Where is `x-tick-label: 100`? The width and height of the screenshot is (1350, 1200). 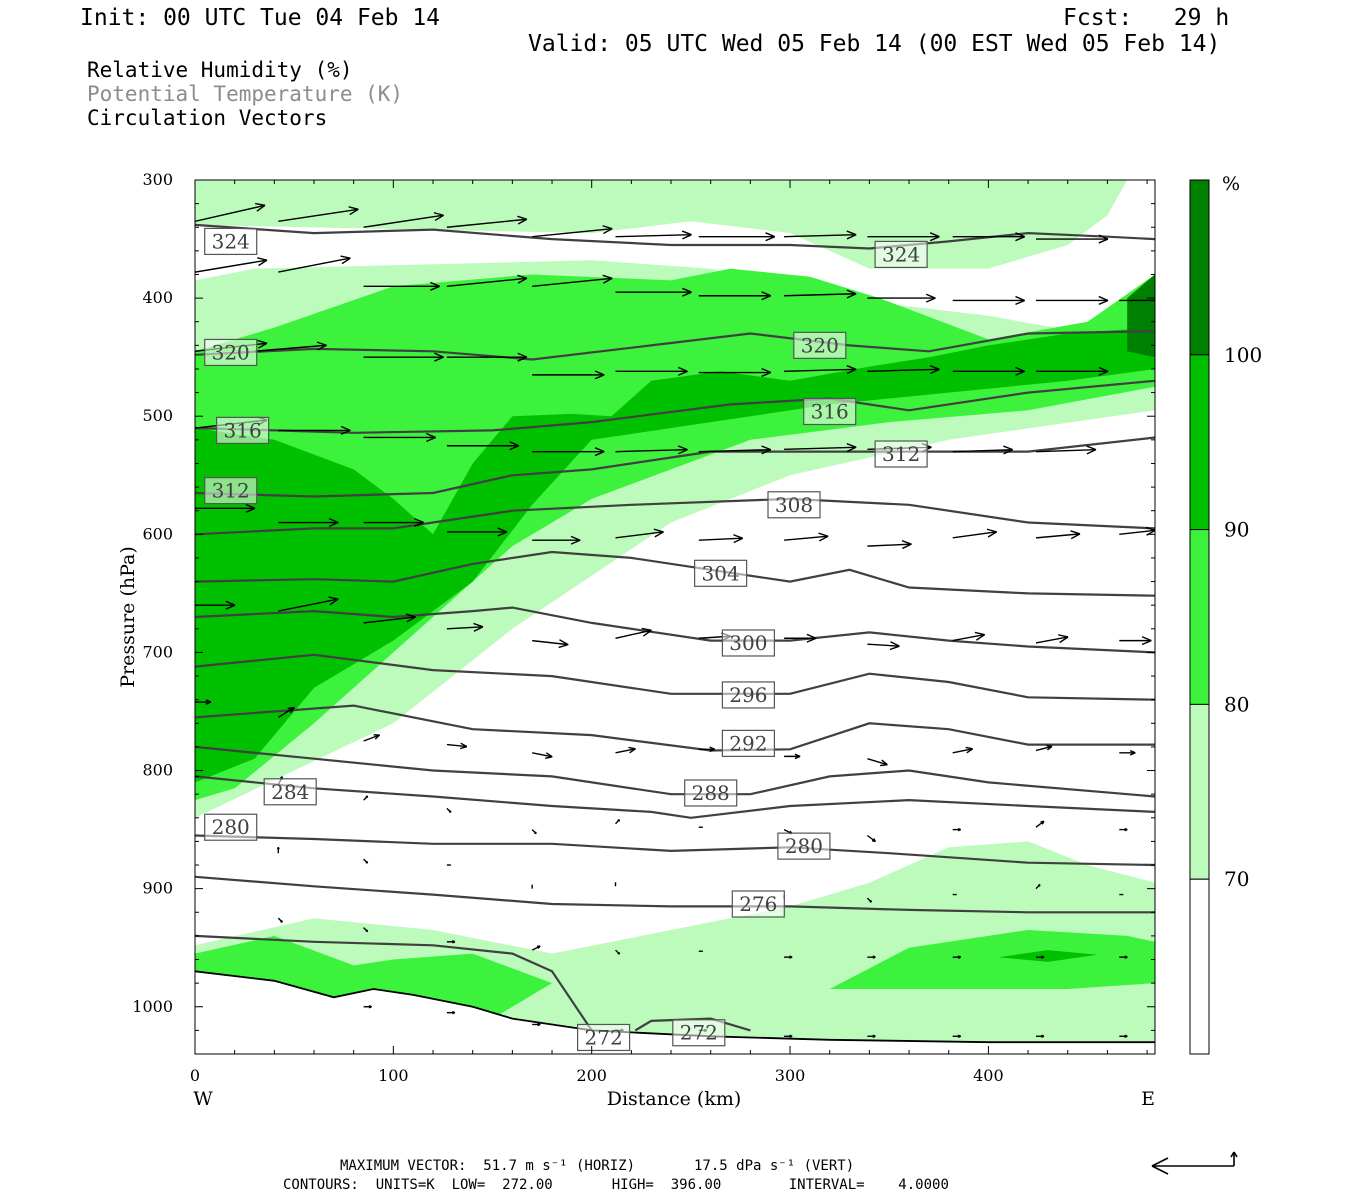
x-tick-label: 100 is located at coordinates (393, 1075).